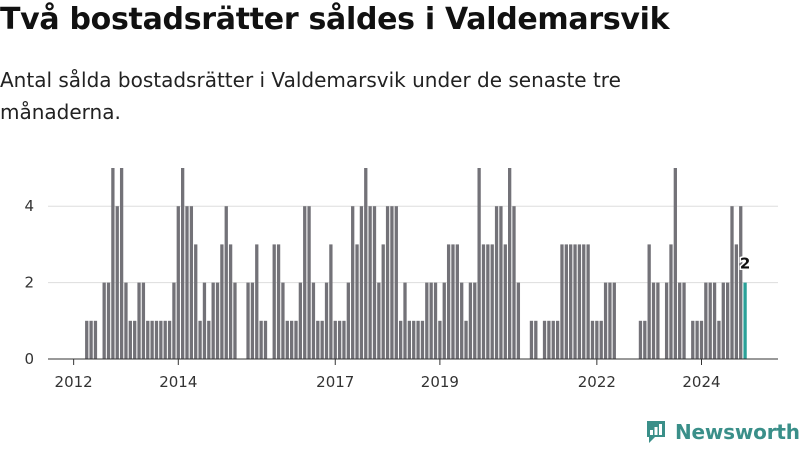  Describe the element at coordinates (440, 382) in the screenshot. I see `x-tick-label: 2019` at that location.